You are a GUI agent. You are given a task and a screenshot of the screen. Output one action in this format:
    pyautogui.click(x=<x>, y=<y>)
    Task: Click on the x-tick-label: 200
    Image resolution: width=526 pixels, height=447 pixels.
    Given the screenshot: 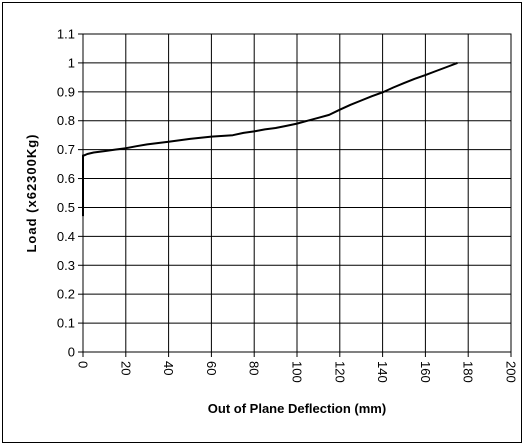 What is the action you would take?
    pyautogui.click(x=511, y=372)
    